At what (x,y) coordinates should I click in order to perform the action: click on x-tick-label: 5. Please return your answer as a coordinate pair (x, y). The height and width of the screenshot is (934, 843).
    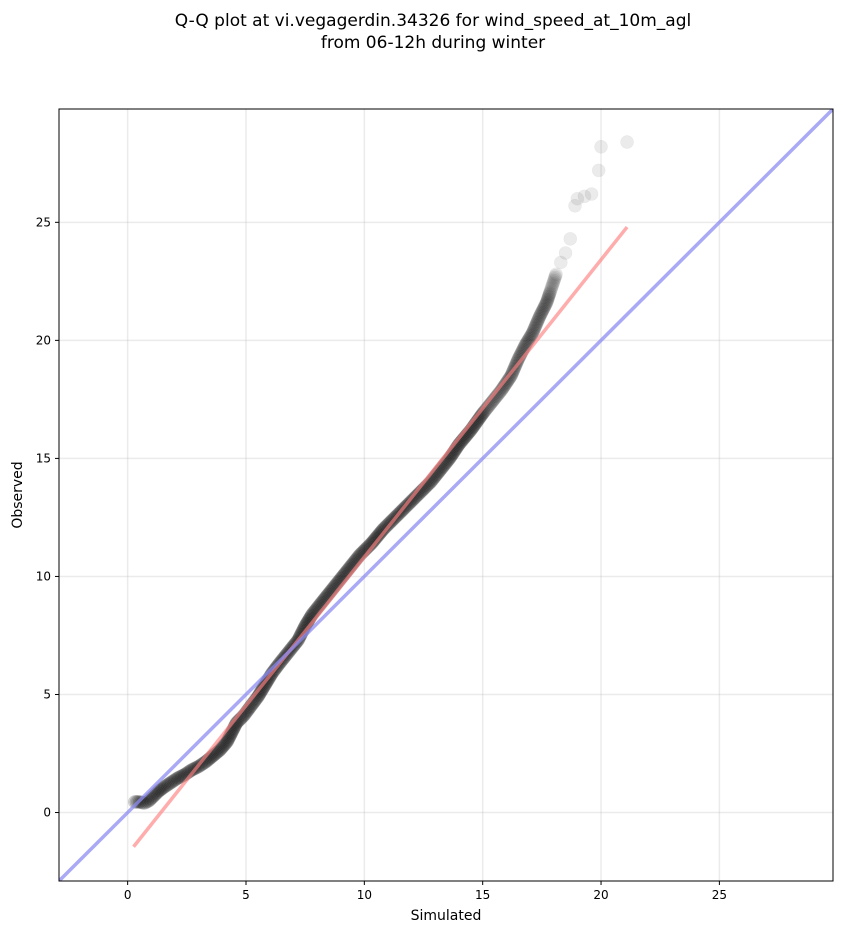
    Looking at the image, I should click on (246, 895).